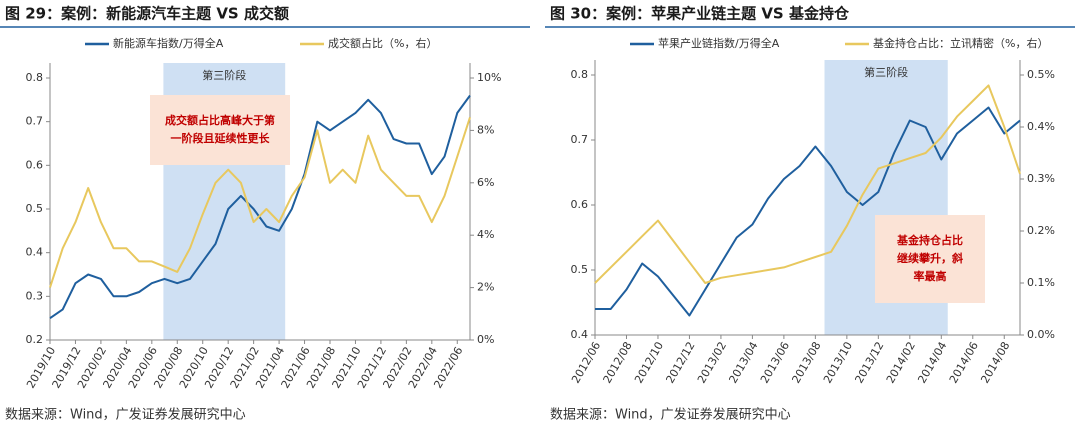 This screenshot has width=1080, height=429. I want to click on x-tick-label: 2013/04, so click(743, 363).